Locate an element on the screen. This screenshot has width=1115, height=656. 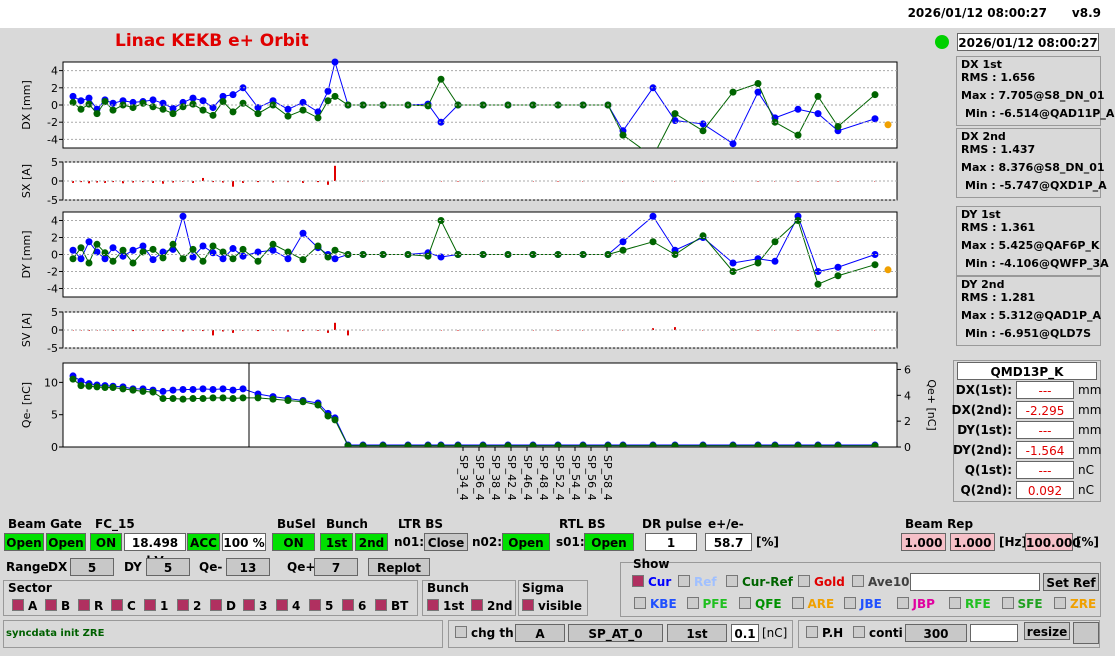
fc-mode: ACC is located at coordinates (203, 542).